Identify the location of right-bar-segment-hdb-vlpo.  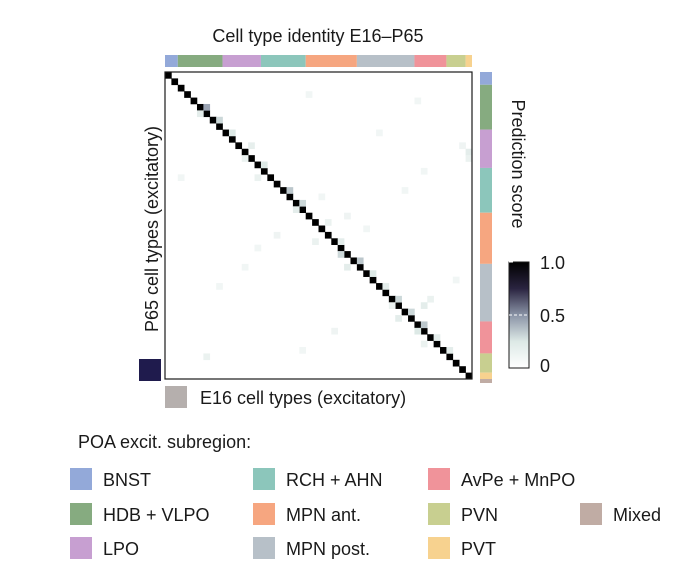
(486, 107).